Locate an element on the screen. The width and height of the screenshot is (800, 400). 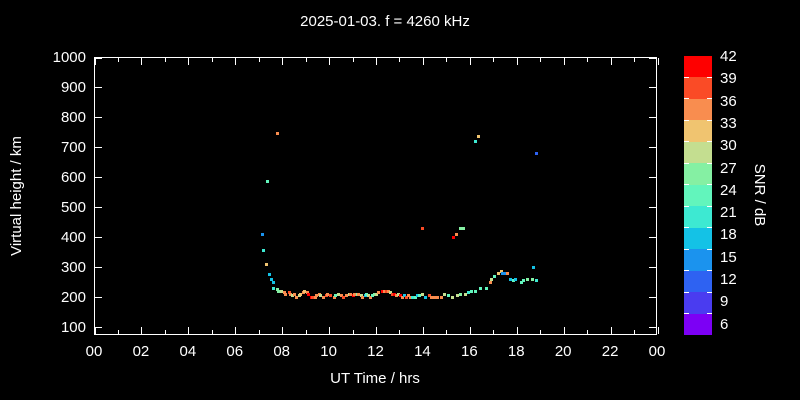
colorbar-tick-label: 21 is located at coordinates (728, 213).